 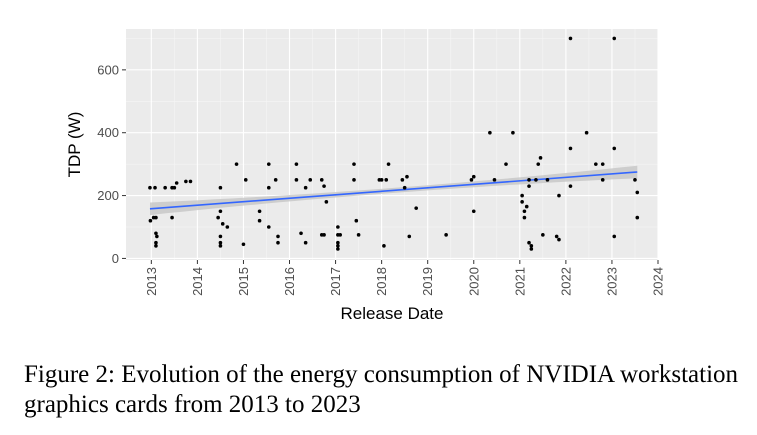 What do you see at coordinates (393, 190) in the screenshot?
I see `trend-line` at bounding box center [393, 190].